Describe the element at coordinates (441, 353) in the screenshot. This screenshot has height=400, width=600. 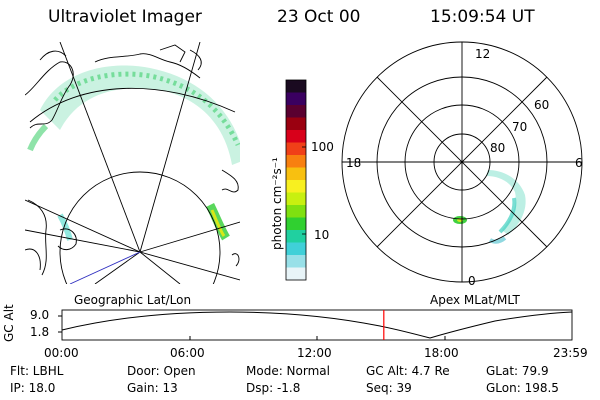
I see `timeline-xtick-1800: 18:00` at that location.